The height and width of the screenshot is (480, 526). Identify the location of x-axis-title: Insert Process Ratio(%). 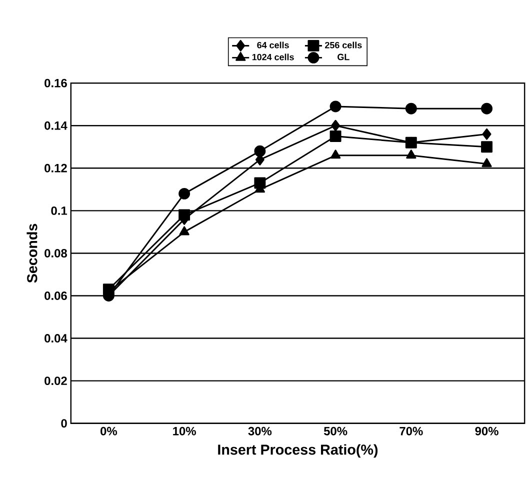
(298, 451).